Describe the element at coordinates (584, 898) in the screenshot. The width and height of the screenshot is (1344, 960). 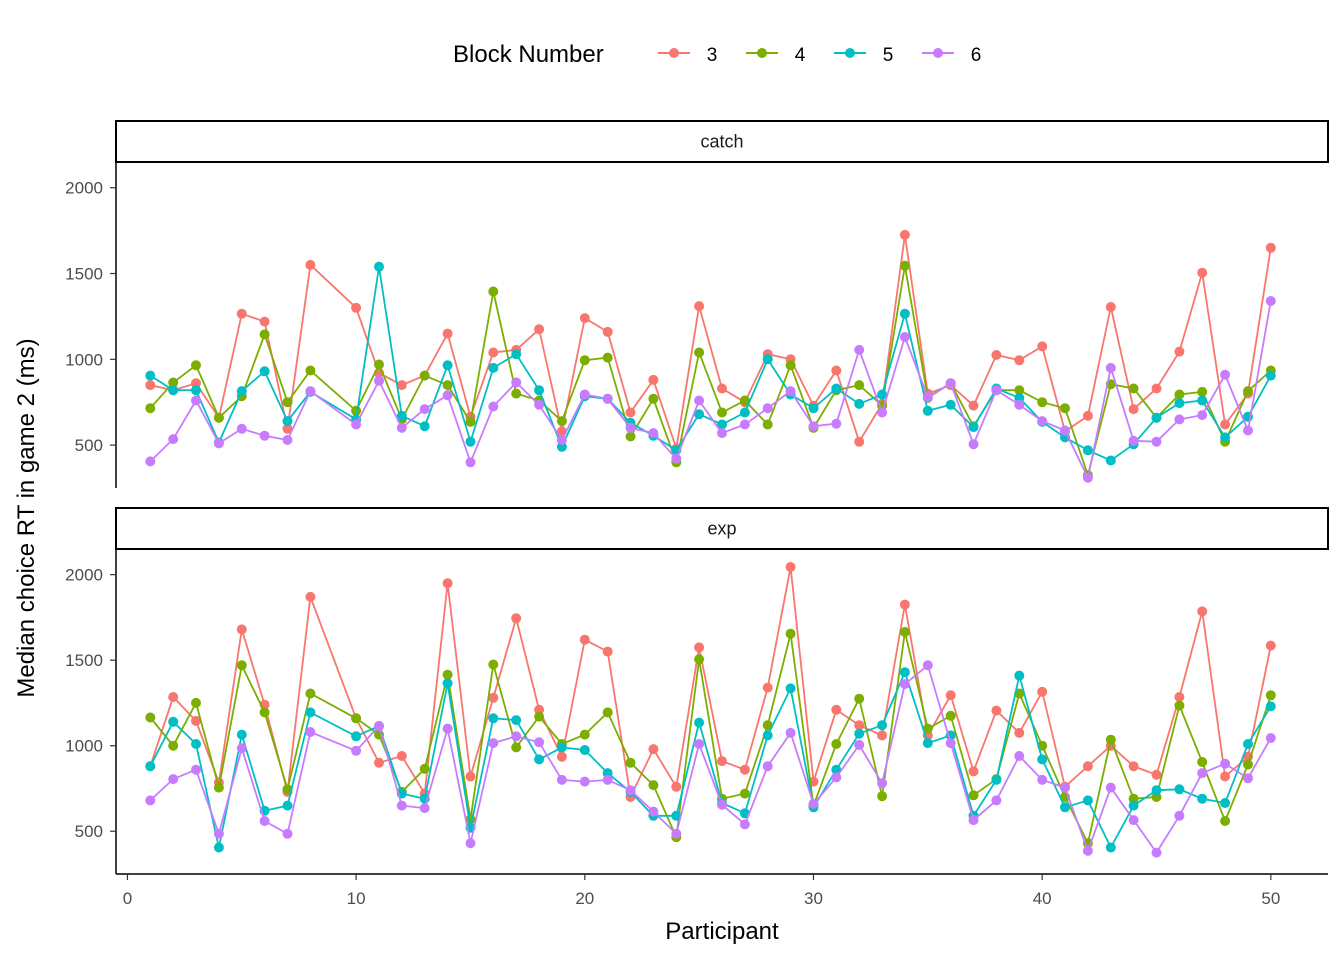
I see `x-tick-label: 20` at that location.